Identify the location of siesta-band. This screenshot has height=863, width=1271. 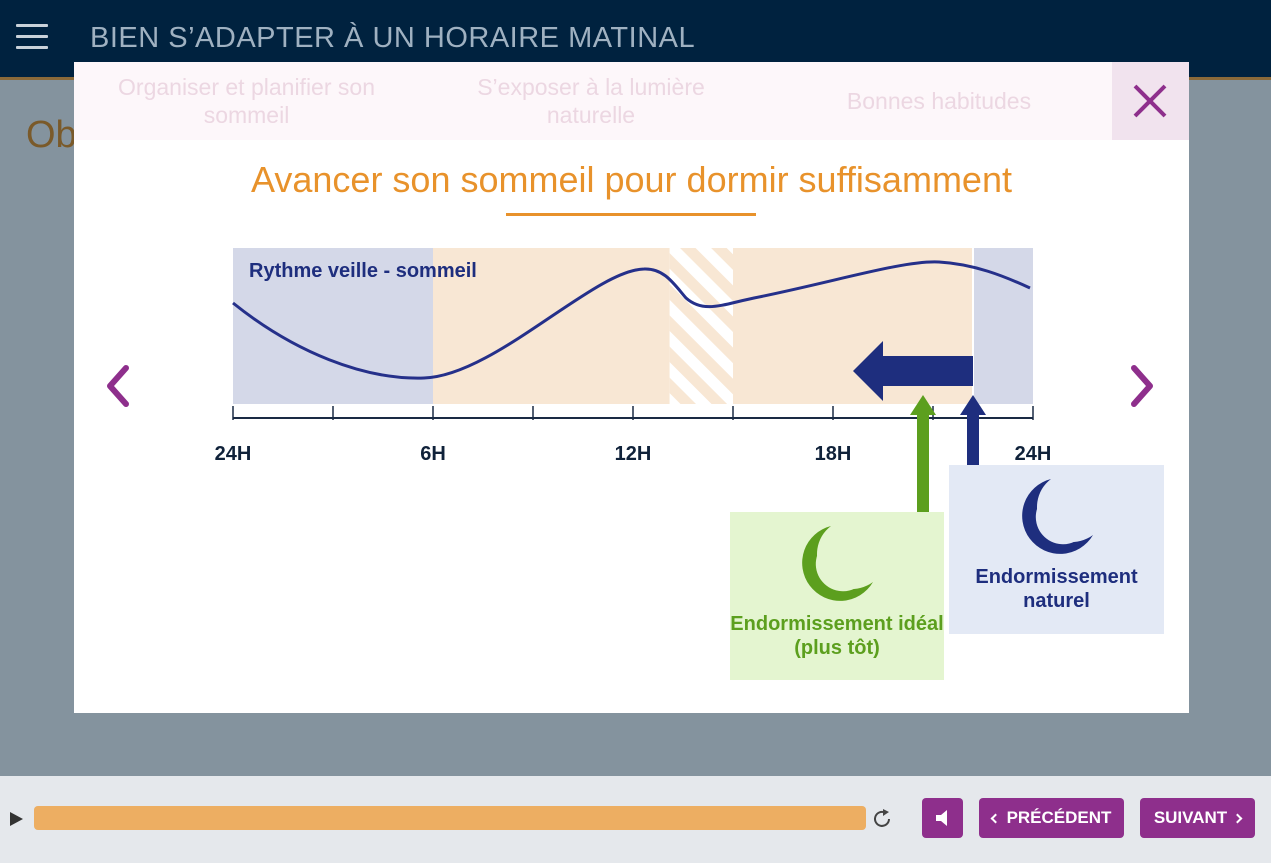
(701, 326).